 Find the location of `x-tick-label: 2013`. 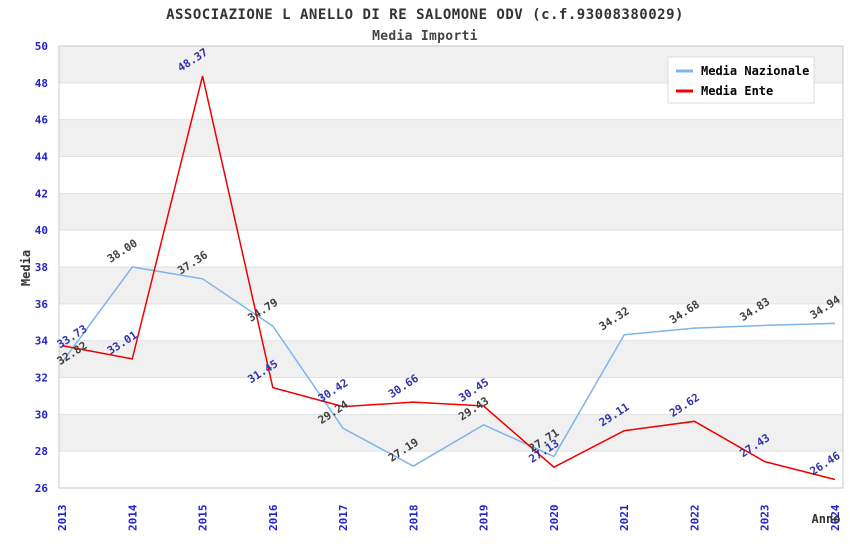

x-tick-label: 2013 is located at coordinates (62, 518).